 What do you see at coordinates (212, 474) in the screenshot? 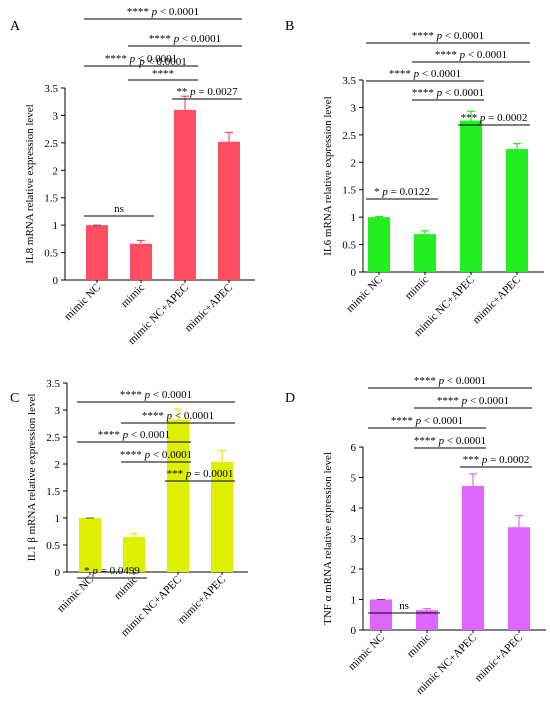
I see `p-value: = 0.0001` at bounding box center [212, 474].